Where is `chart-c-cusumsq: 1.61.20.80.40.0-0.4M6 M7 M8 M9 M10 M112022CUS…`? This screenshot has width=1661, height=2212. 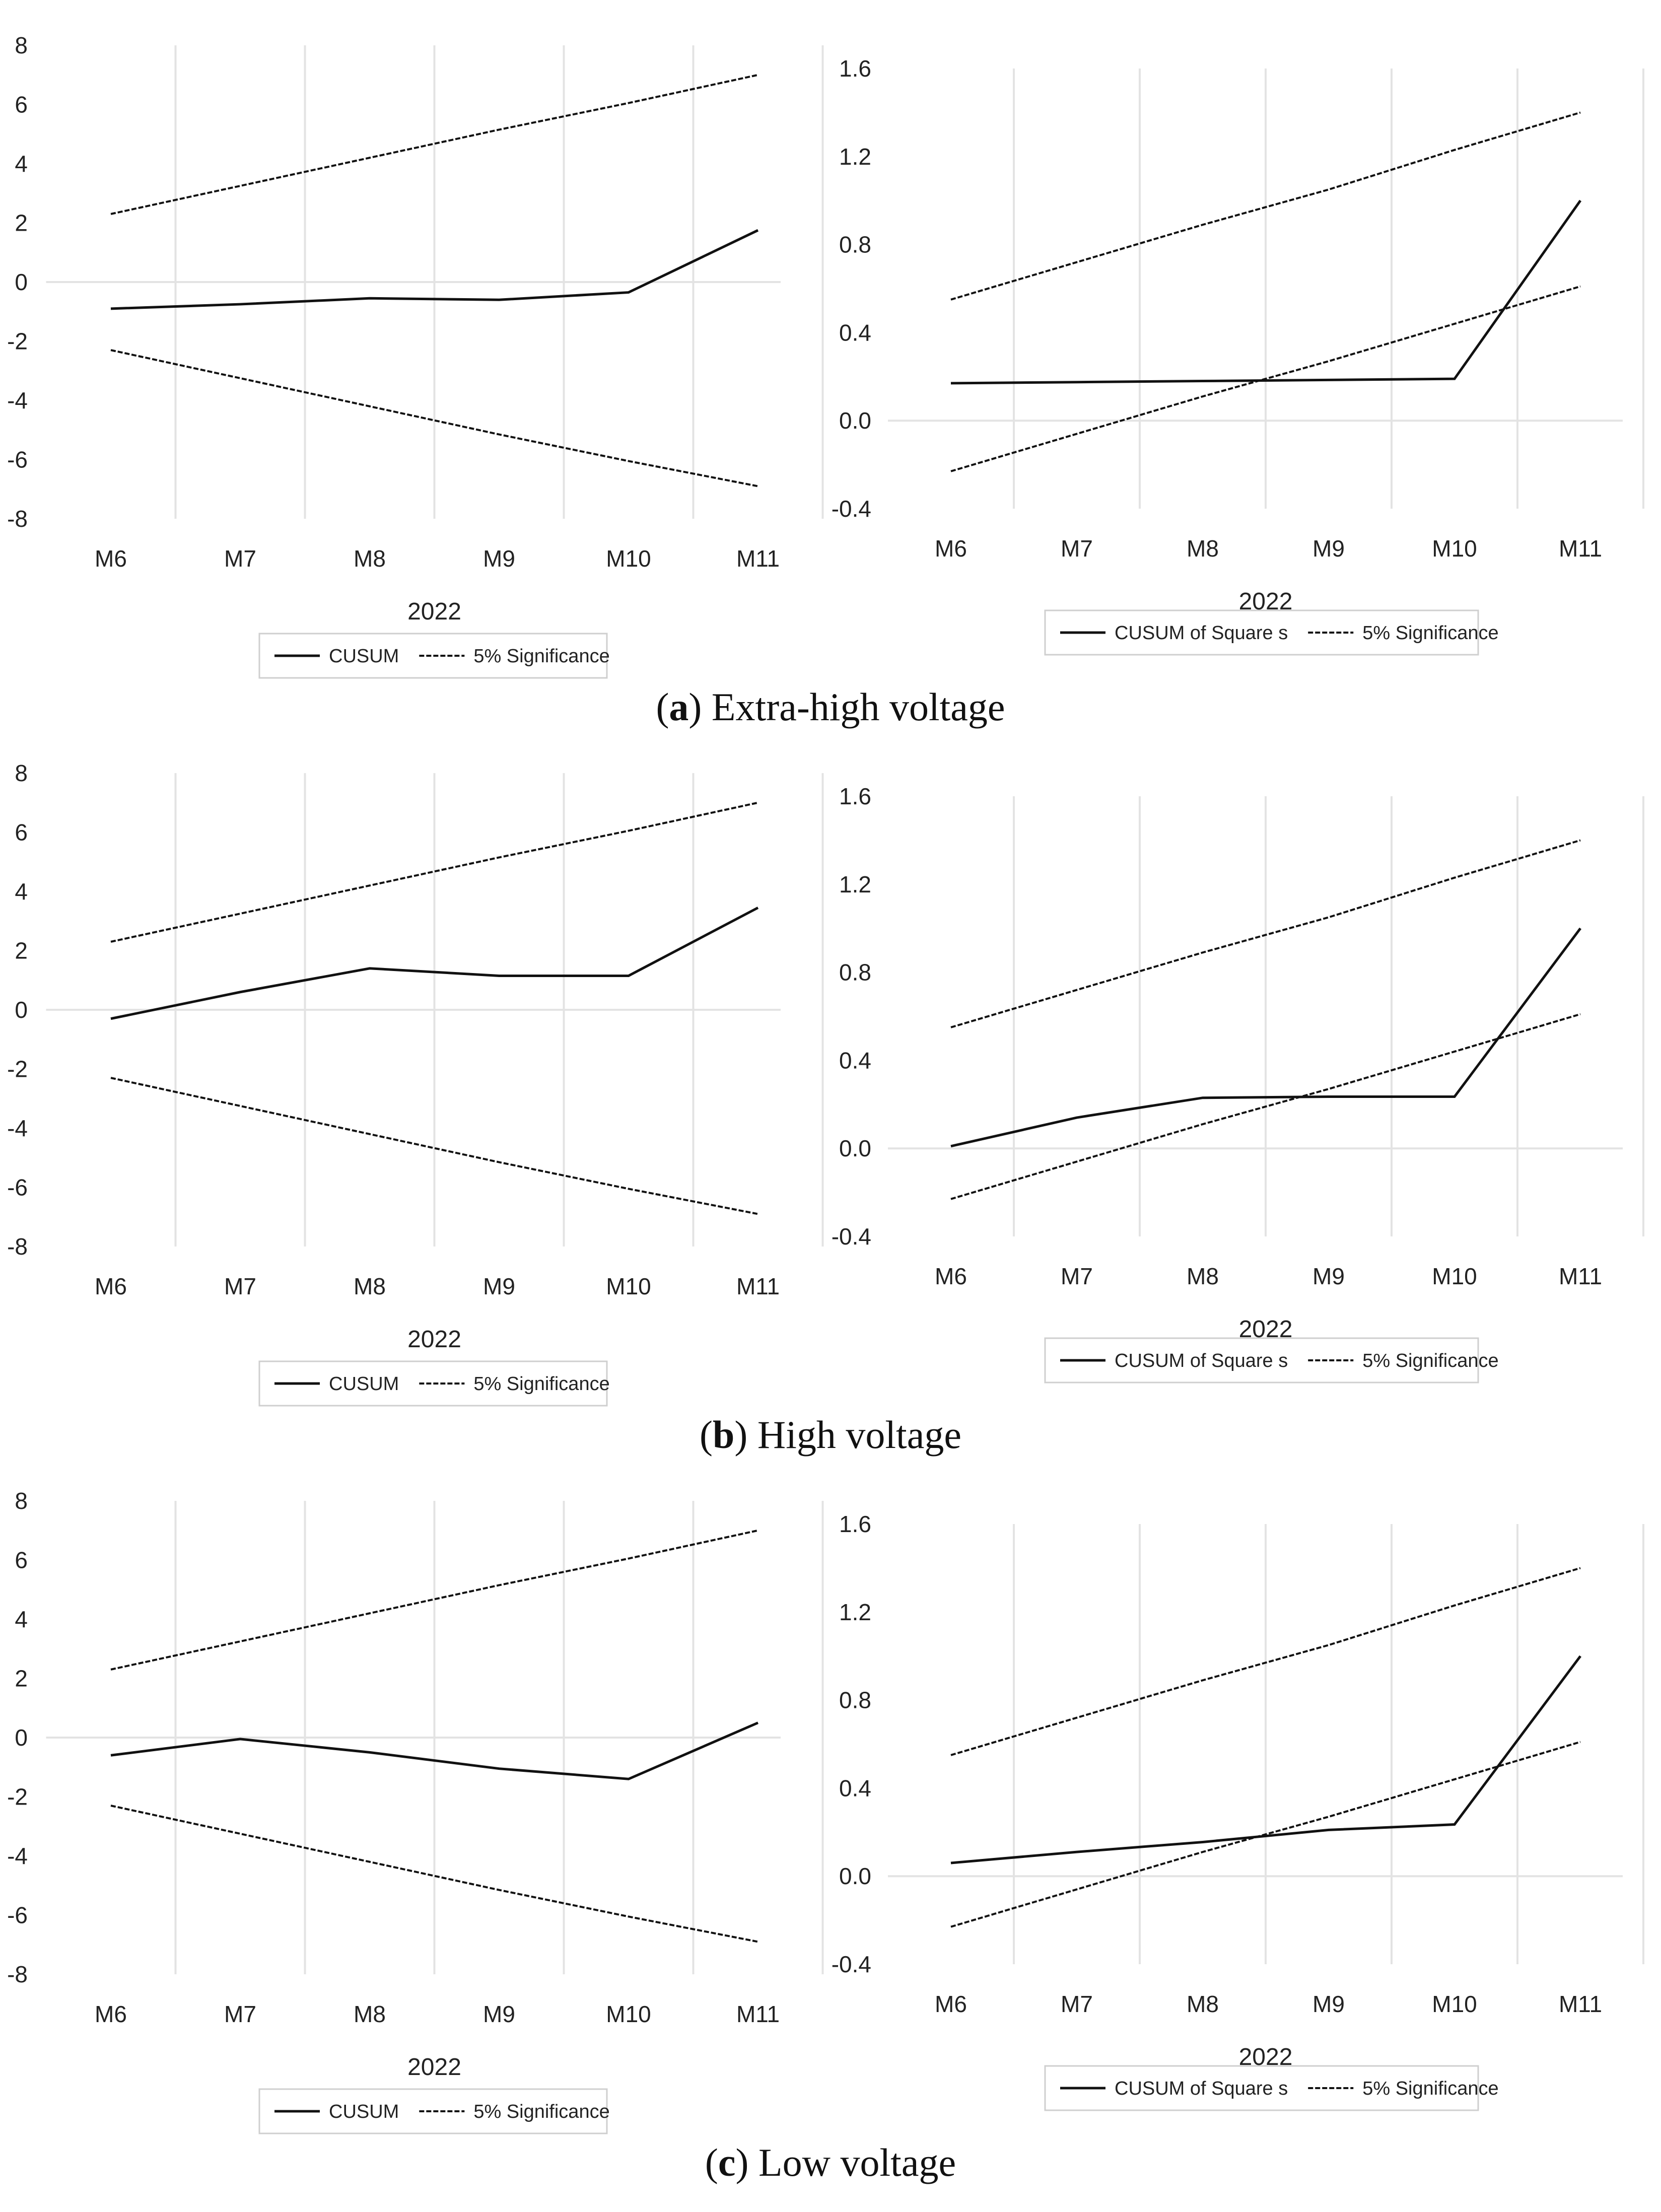
chart-c-cusumsq: 1.61.20.80.40.0-0.4M6 M7 M8 M9 M10 M112022CUS… is located at coordinates (1238, 1811).